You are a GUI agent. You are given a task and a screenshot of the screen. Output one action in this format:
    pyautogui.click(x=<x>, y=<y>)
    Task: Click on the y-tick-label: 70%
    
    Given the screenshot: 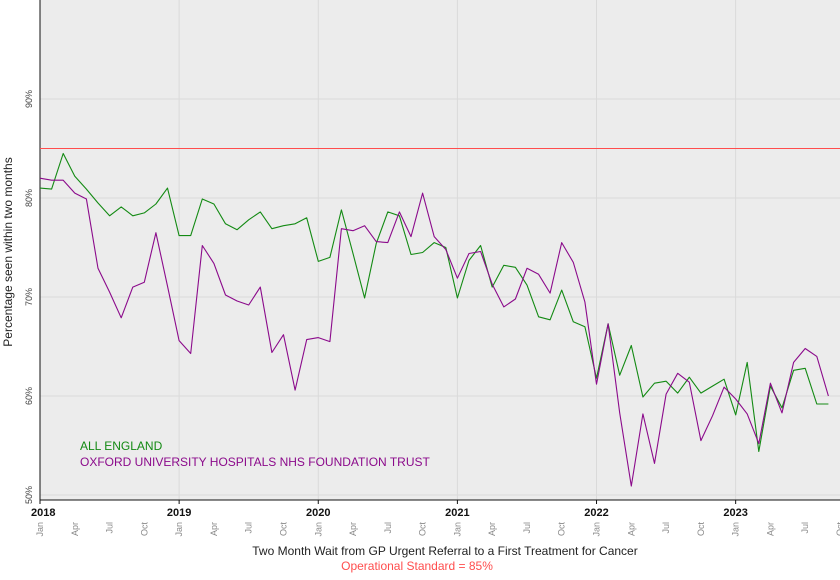 What is the action you would take?
    pyautogui.click(x=29, y=297)
    